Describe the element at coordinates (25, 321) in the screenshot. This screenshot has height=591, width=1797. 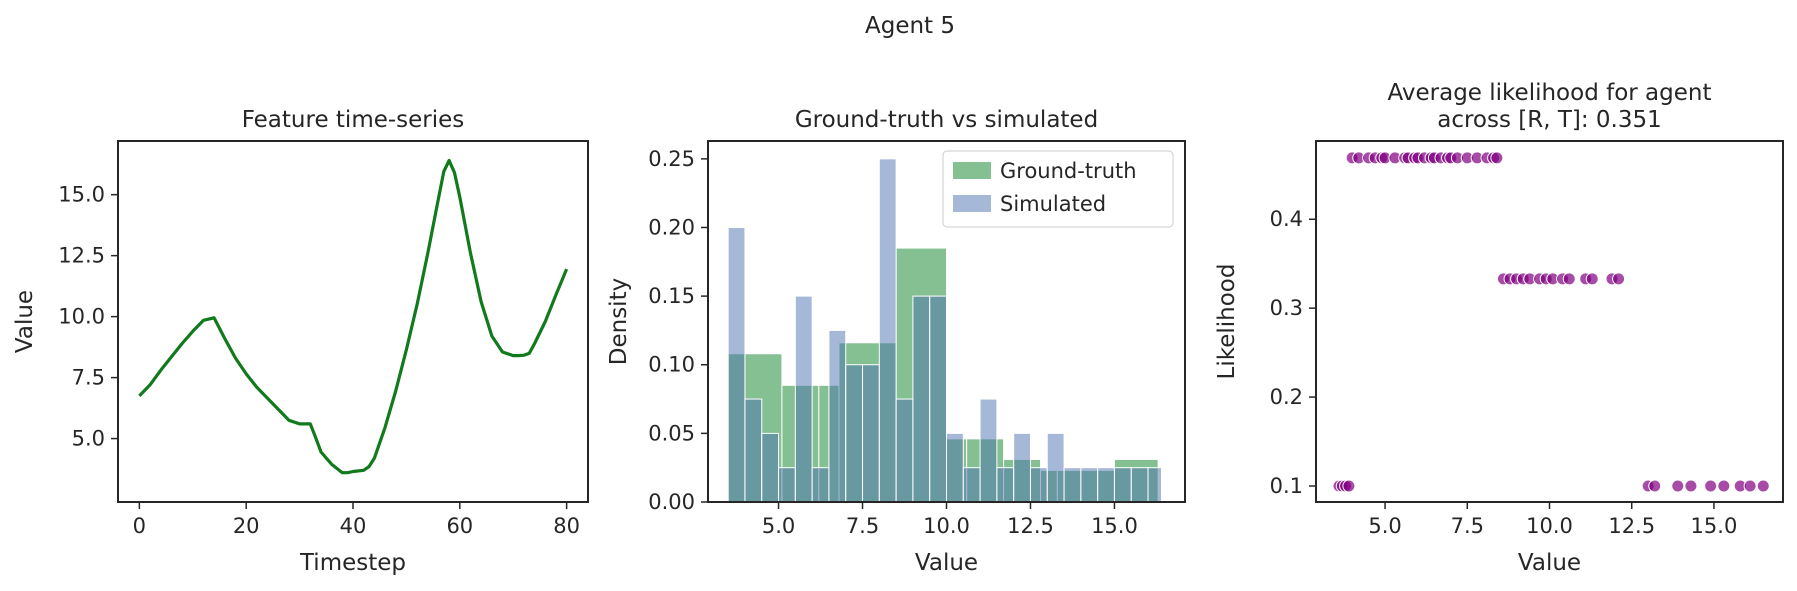
I see `y-axis-label: Value` at that location.